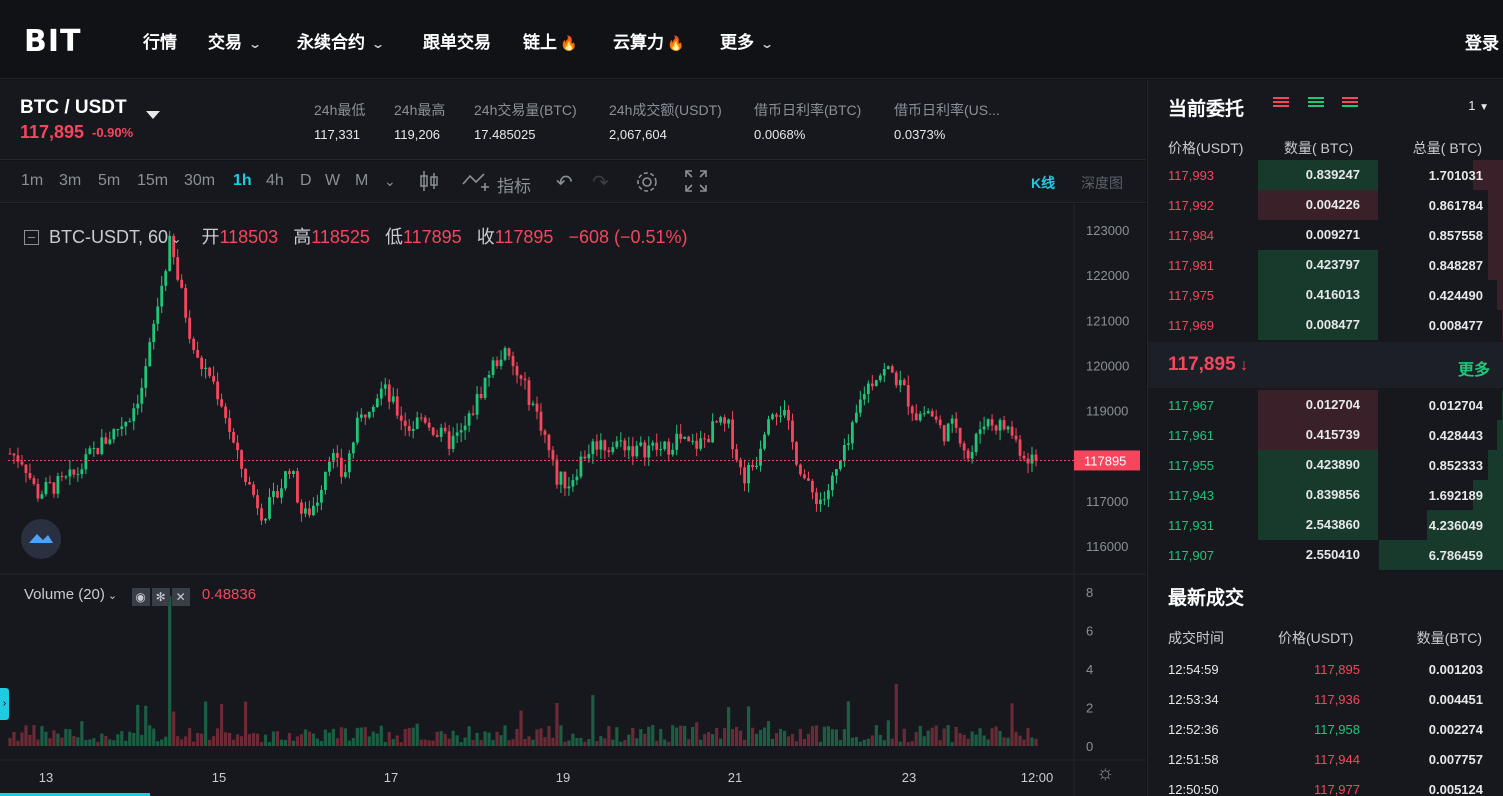  Describe the element at coordinates (180, 597) in the screenshot. I see `close-icon: ✕` at that location.